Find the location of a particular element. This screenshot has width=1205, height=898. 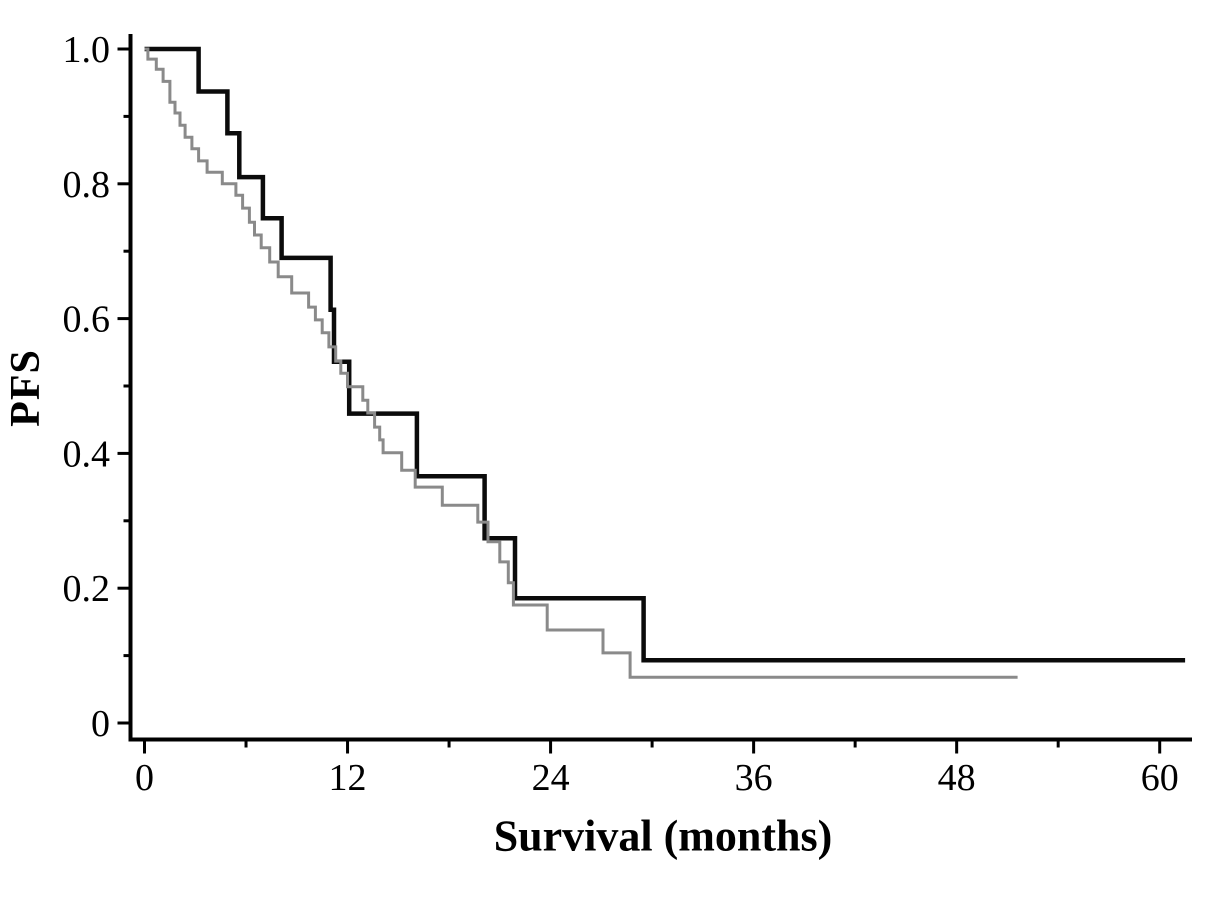

x-tick-label: 48 is located at coordinates (957, 778).